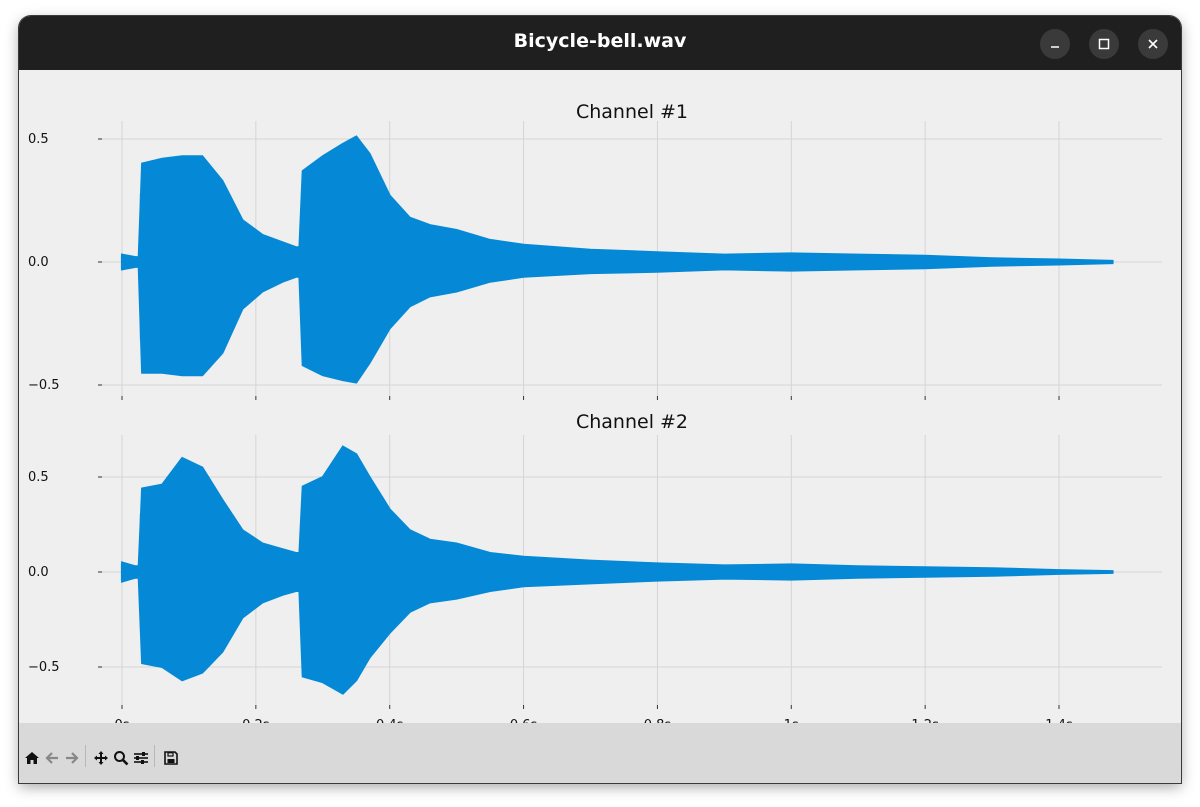 The height and width of the screenshot is (807, 1200). I want to click on forward-button, so click(72, 758).